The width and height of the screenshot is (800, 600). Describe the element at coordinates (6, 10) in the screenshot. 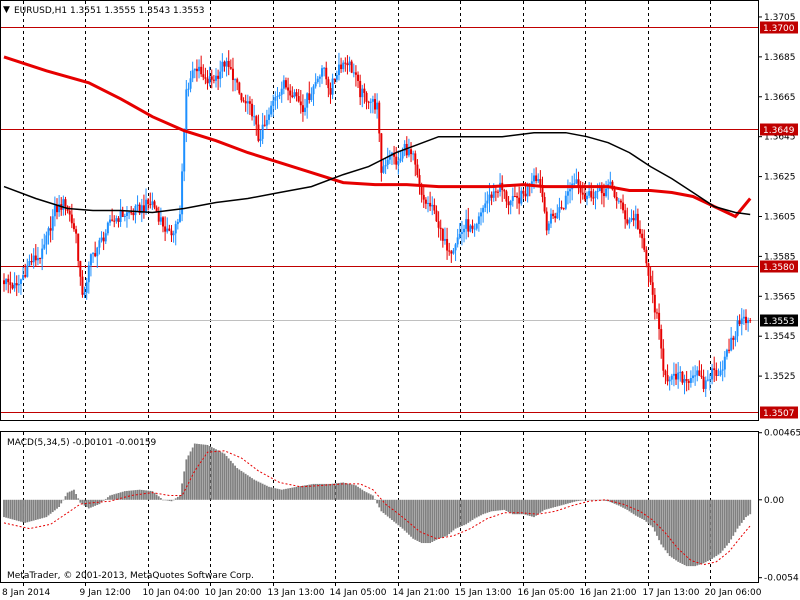

I see `dropdown-icon: ▼` at that location.